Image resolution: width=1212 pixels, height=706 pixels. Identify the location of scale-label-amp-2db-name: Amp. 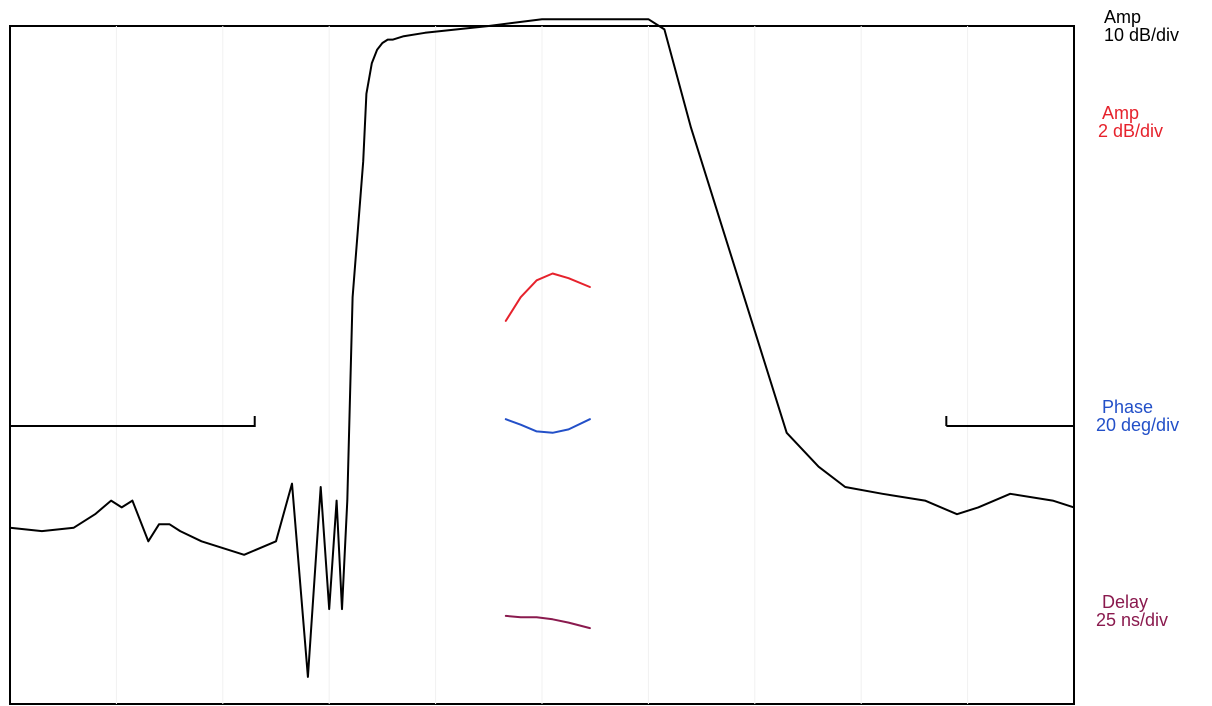
(1121, 113).